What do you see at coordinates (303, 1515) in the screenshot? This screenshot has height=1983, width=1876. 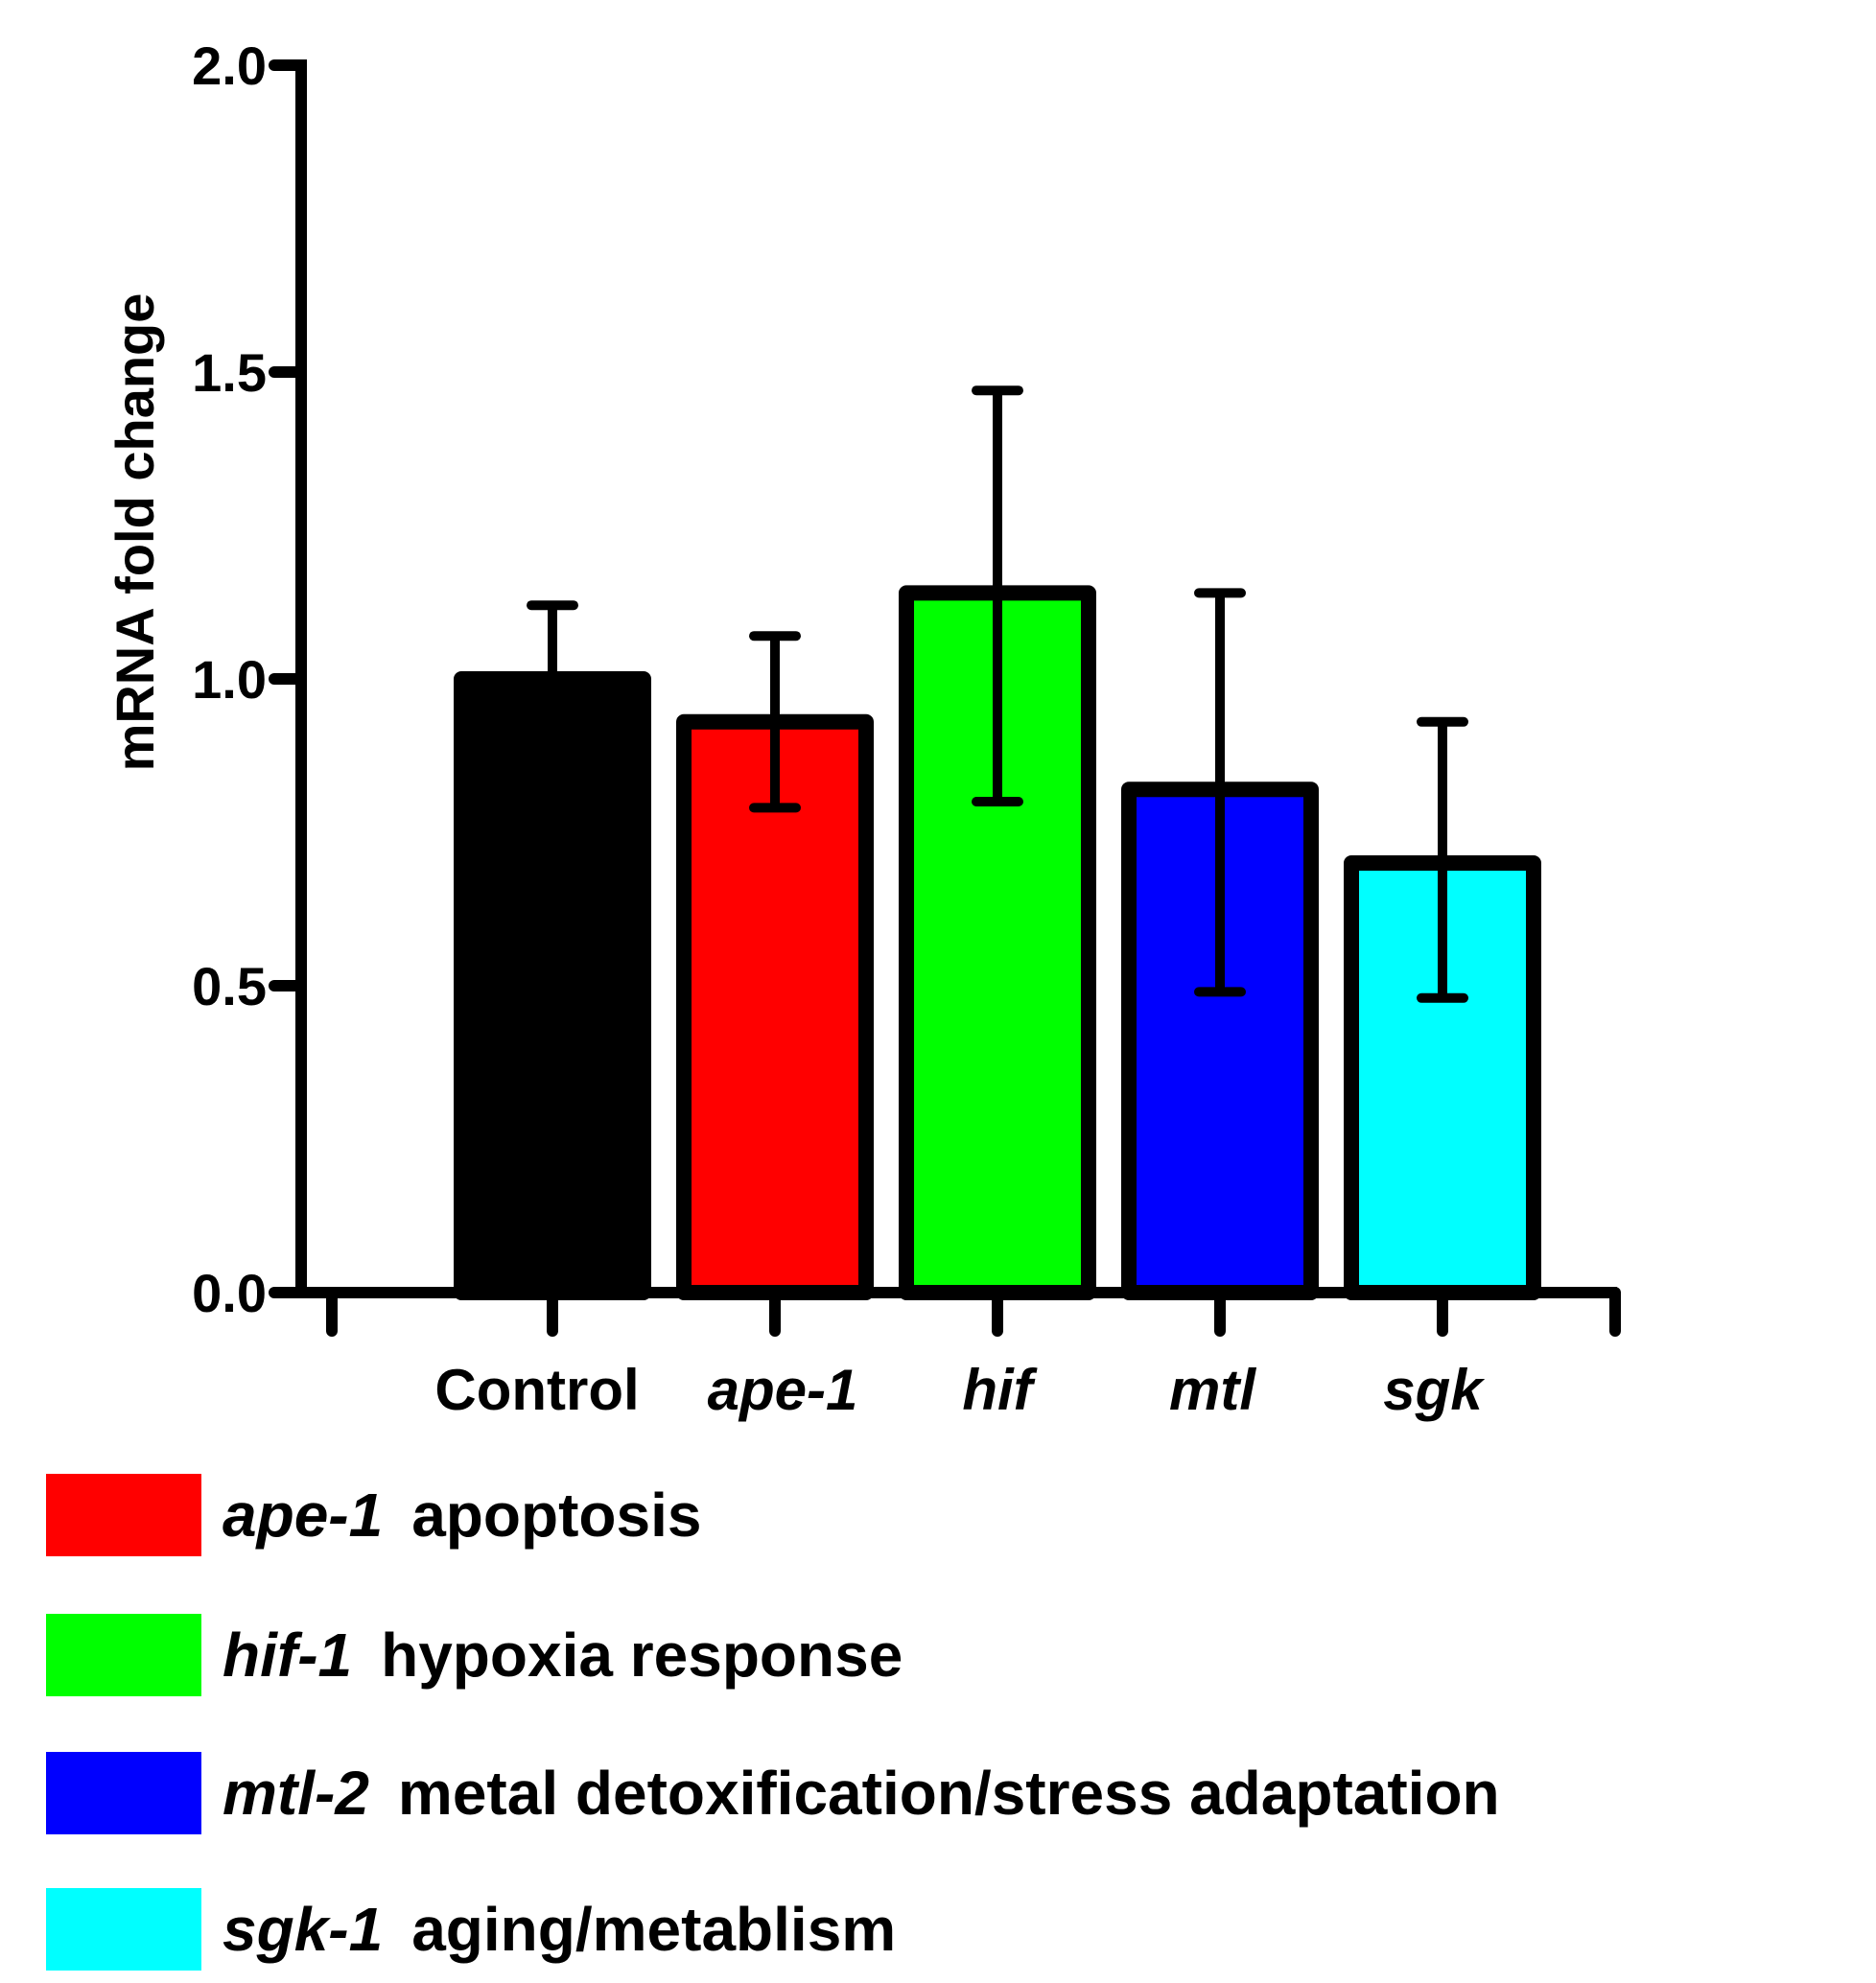 I see `legend-gene: ape-1` at bounding box center [303, 1515].